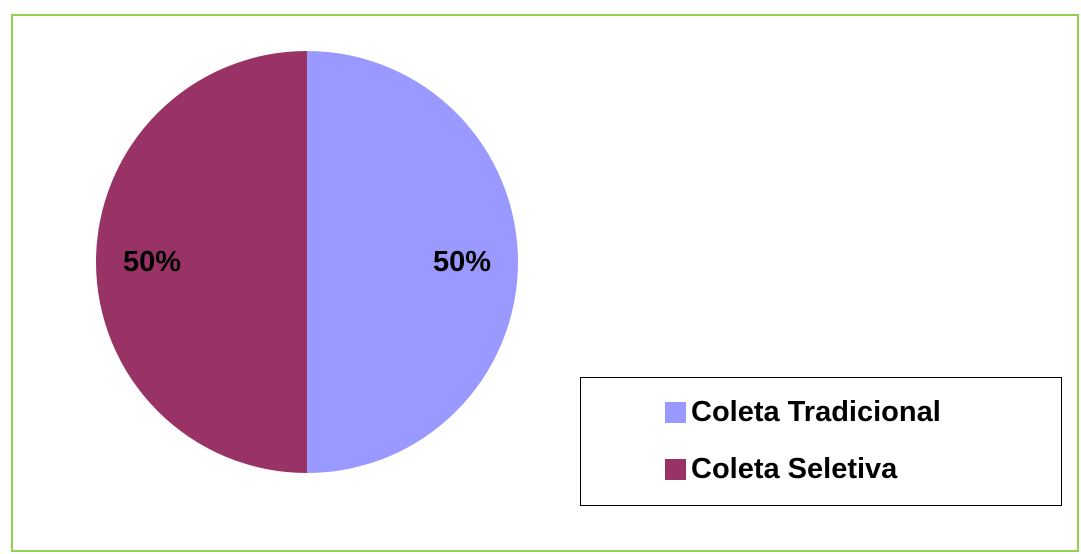 The height and width of the screenshot is (554, 1081). Describe the element at coordinates (152, 262) in the screenshot. I see `slice-label-coleta-seletiva: 50%` at that location.